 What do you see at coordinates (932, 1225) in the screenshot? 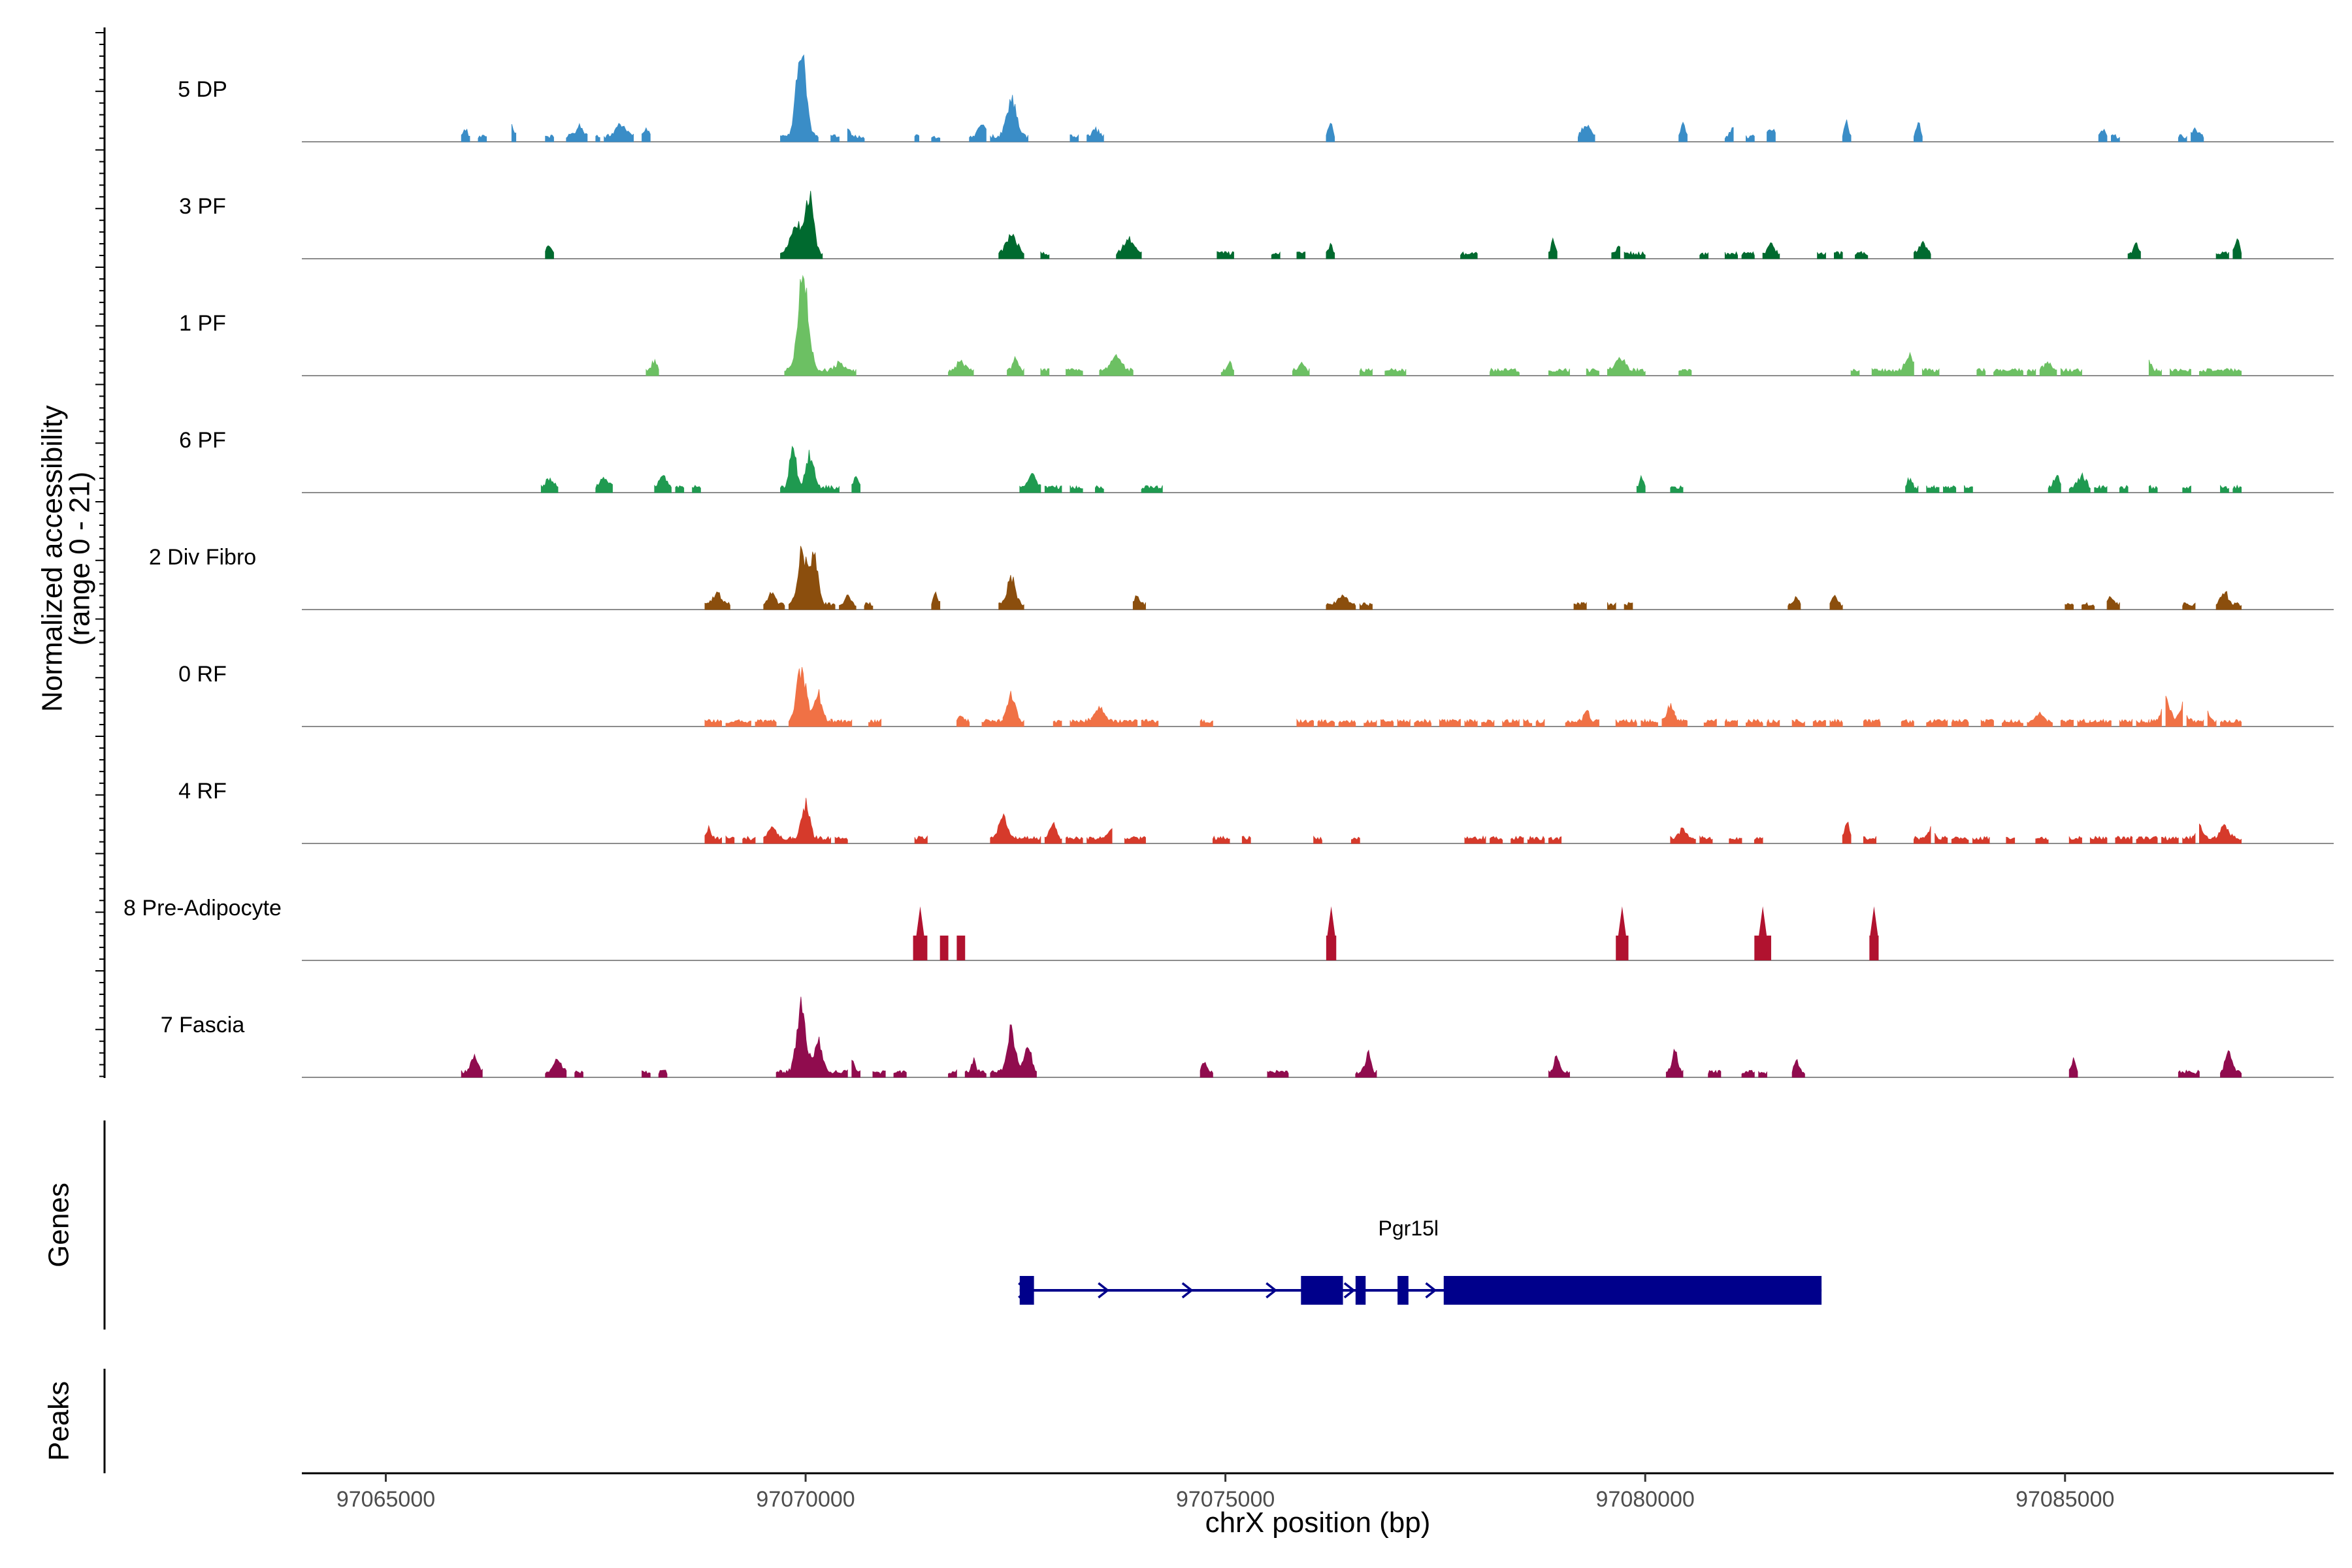
I see `genes-panel: Genes Pgr15l` at bounding box center [932, 1225].